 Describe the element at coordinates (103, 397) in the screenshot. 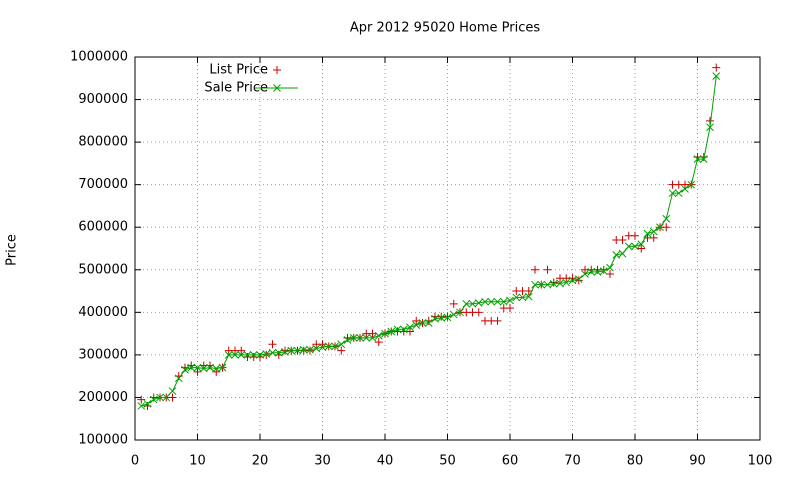

I see `y-tick-label: 200000` at that location.